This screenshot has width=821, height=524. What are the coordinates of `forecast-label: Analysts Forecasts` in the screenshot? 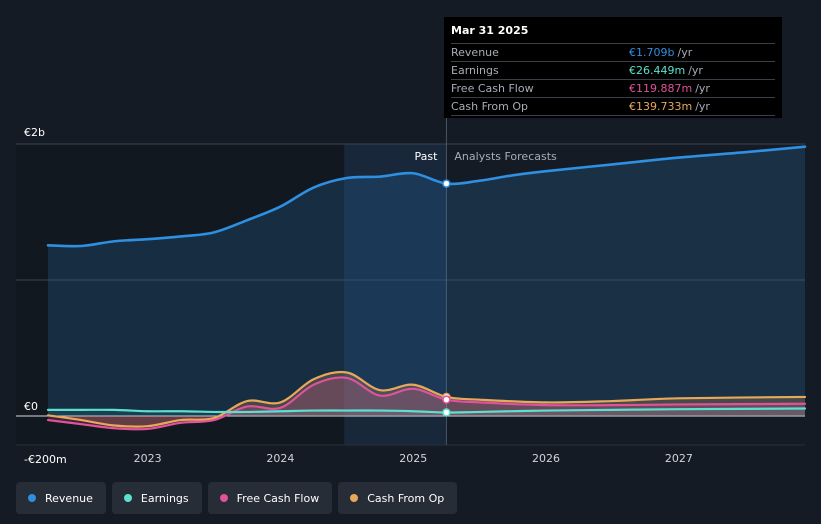 It's located at (505, 156).